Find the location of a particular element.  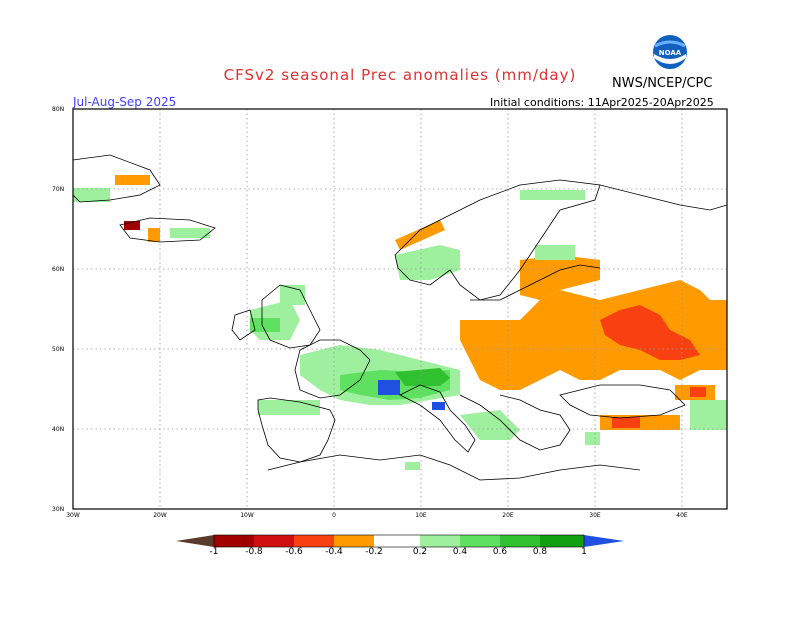

coast-iceland is located at coordinates (167, 230).